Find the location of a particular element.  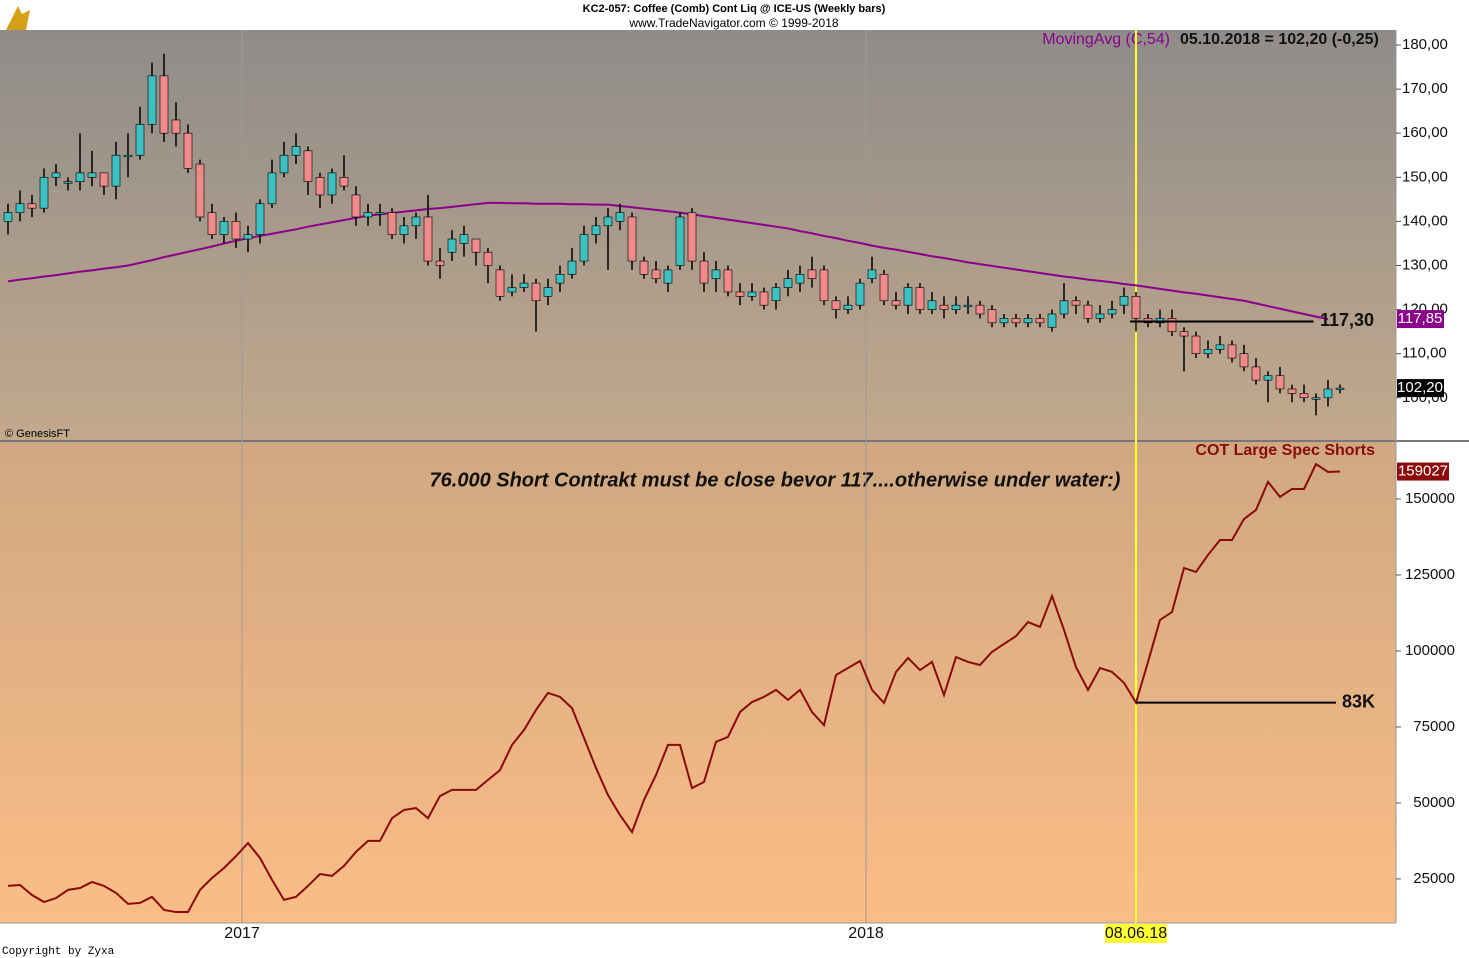

ma-last-box is located at coordinates (1420, 319).